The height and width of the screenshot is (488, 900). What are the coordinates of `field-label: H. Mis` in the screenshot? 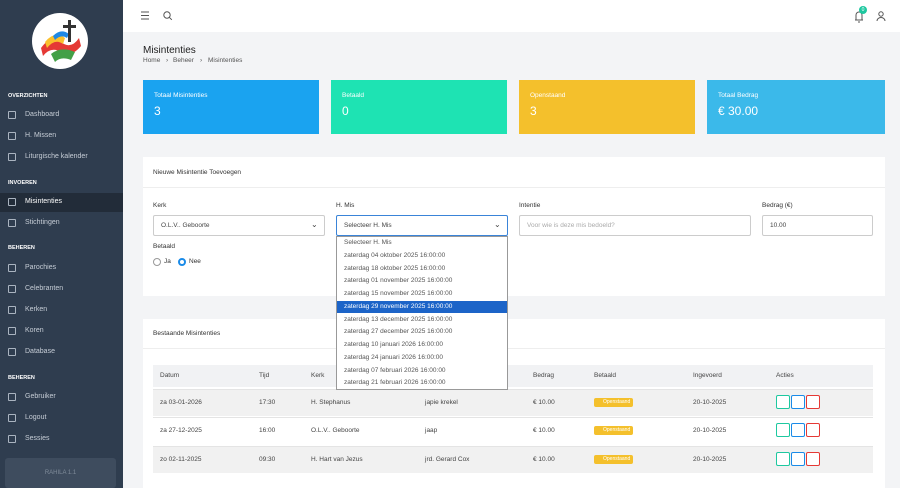 It's located at (345, 205).